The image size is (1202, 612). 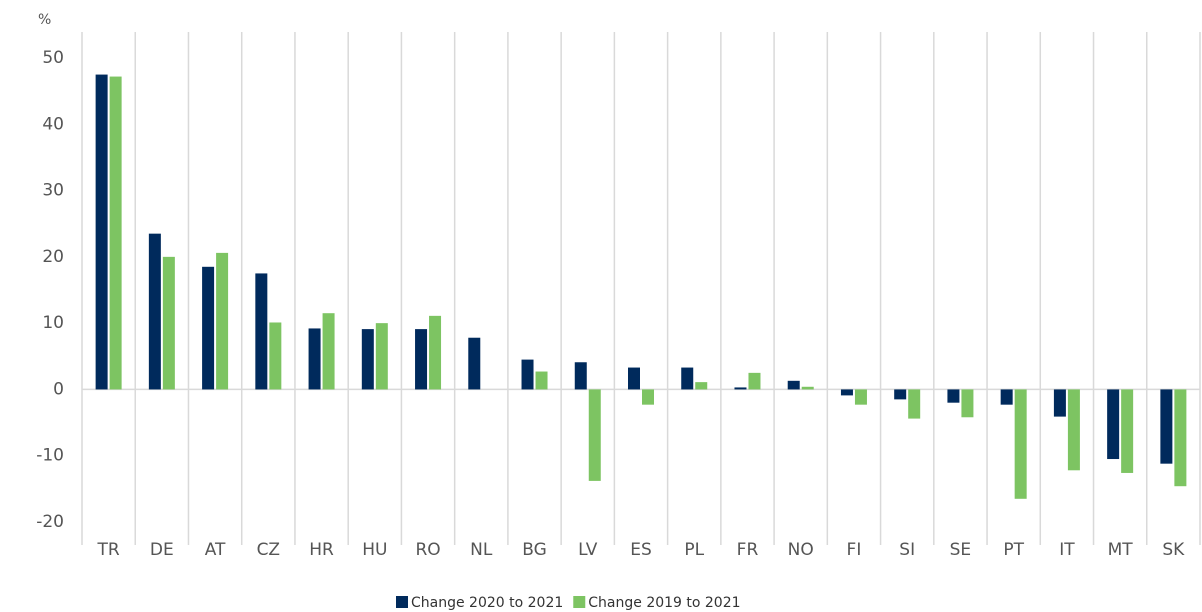 I want to click on x-tick-label: TR, so click(x=108, y=550).